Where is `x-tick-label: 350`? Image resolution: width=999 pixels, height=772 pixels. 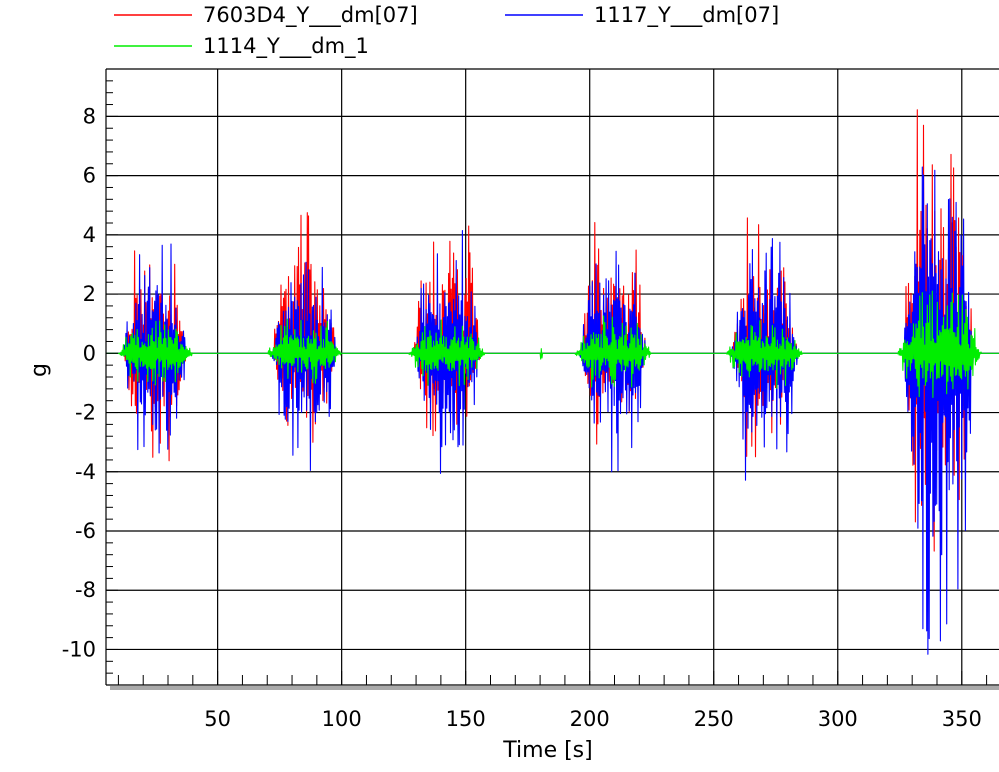
x-tick-label: 350 is located at coordinates (962, 719).